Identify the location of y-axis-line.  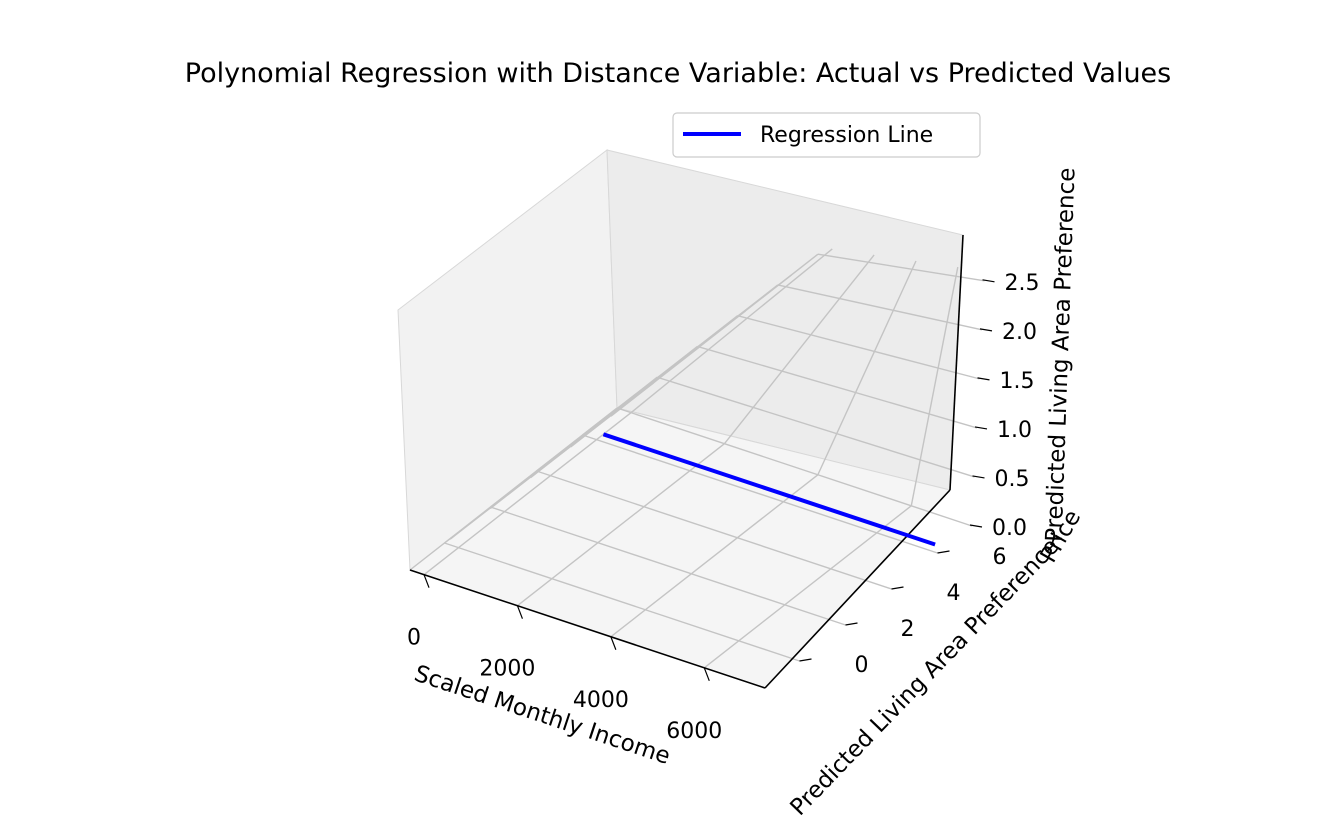
(857, 589).